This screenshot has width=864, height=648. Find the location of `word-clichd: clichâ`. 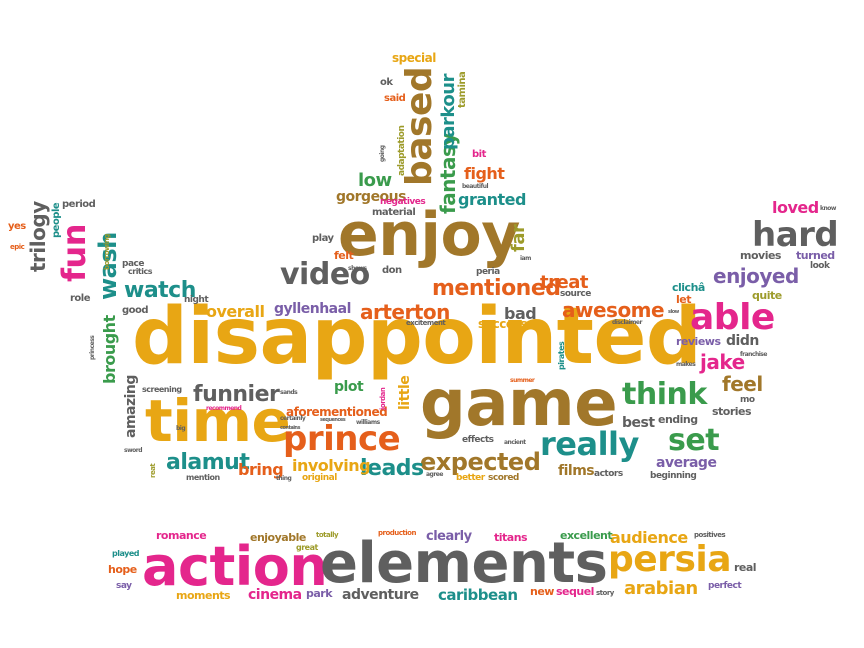

word-clichd: clichâ is located at coordinates (688, 287).